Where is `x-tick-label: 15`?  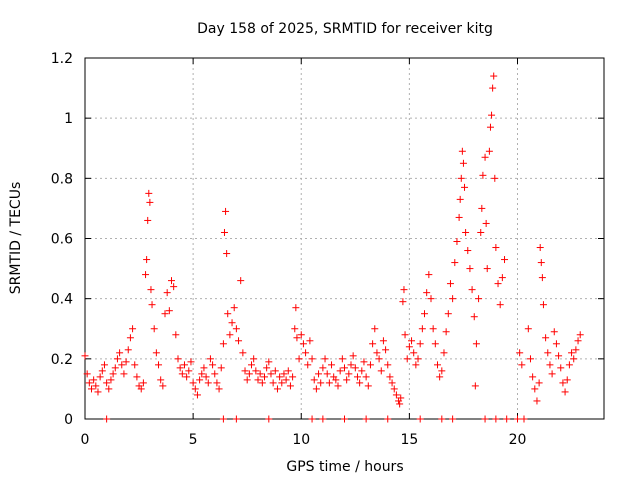 x-tick-label: 15 is located at coordinates (409, 440).